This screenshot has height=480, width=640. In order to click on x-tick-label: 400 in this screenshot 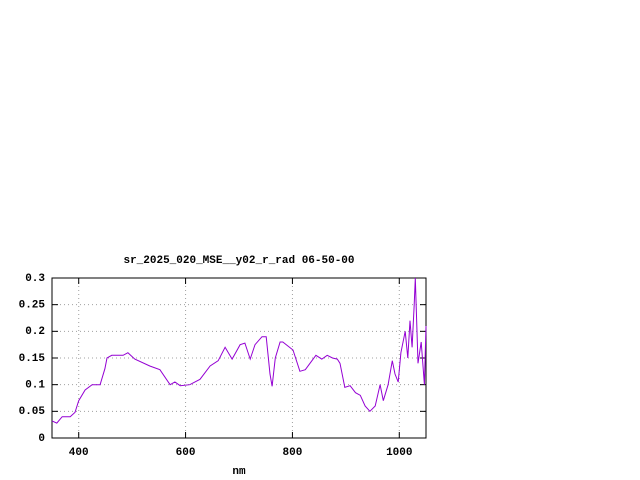, I will do `click(79, 453)`.